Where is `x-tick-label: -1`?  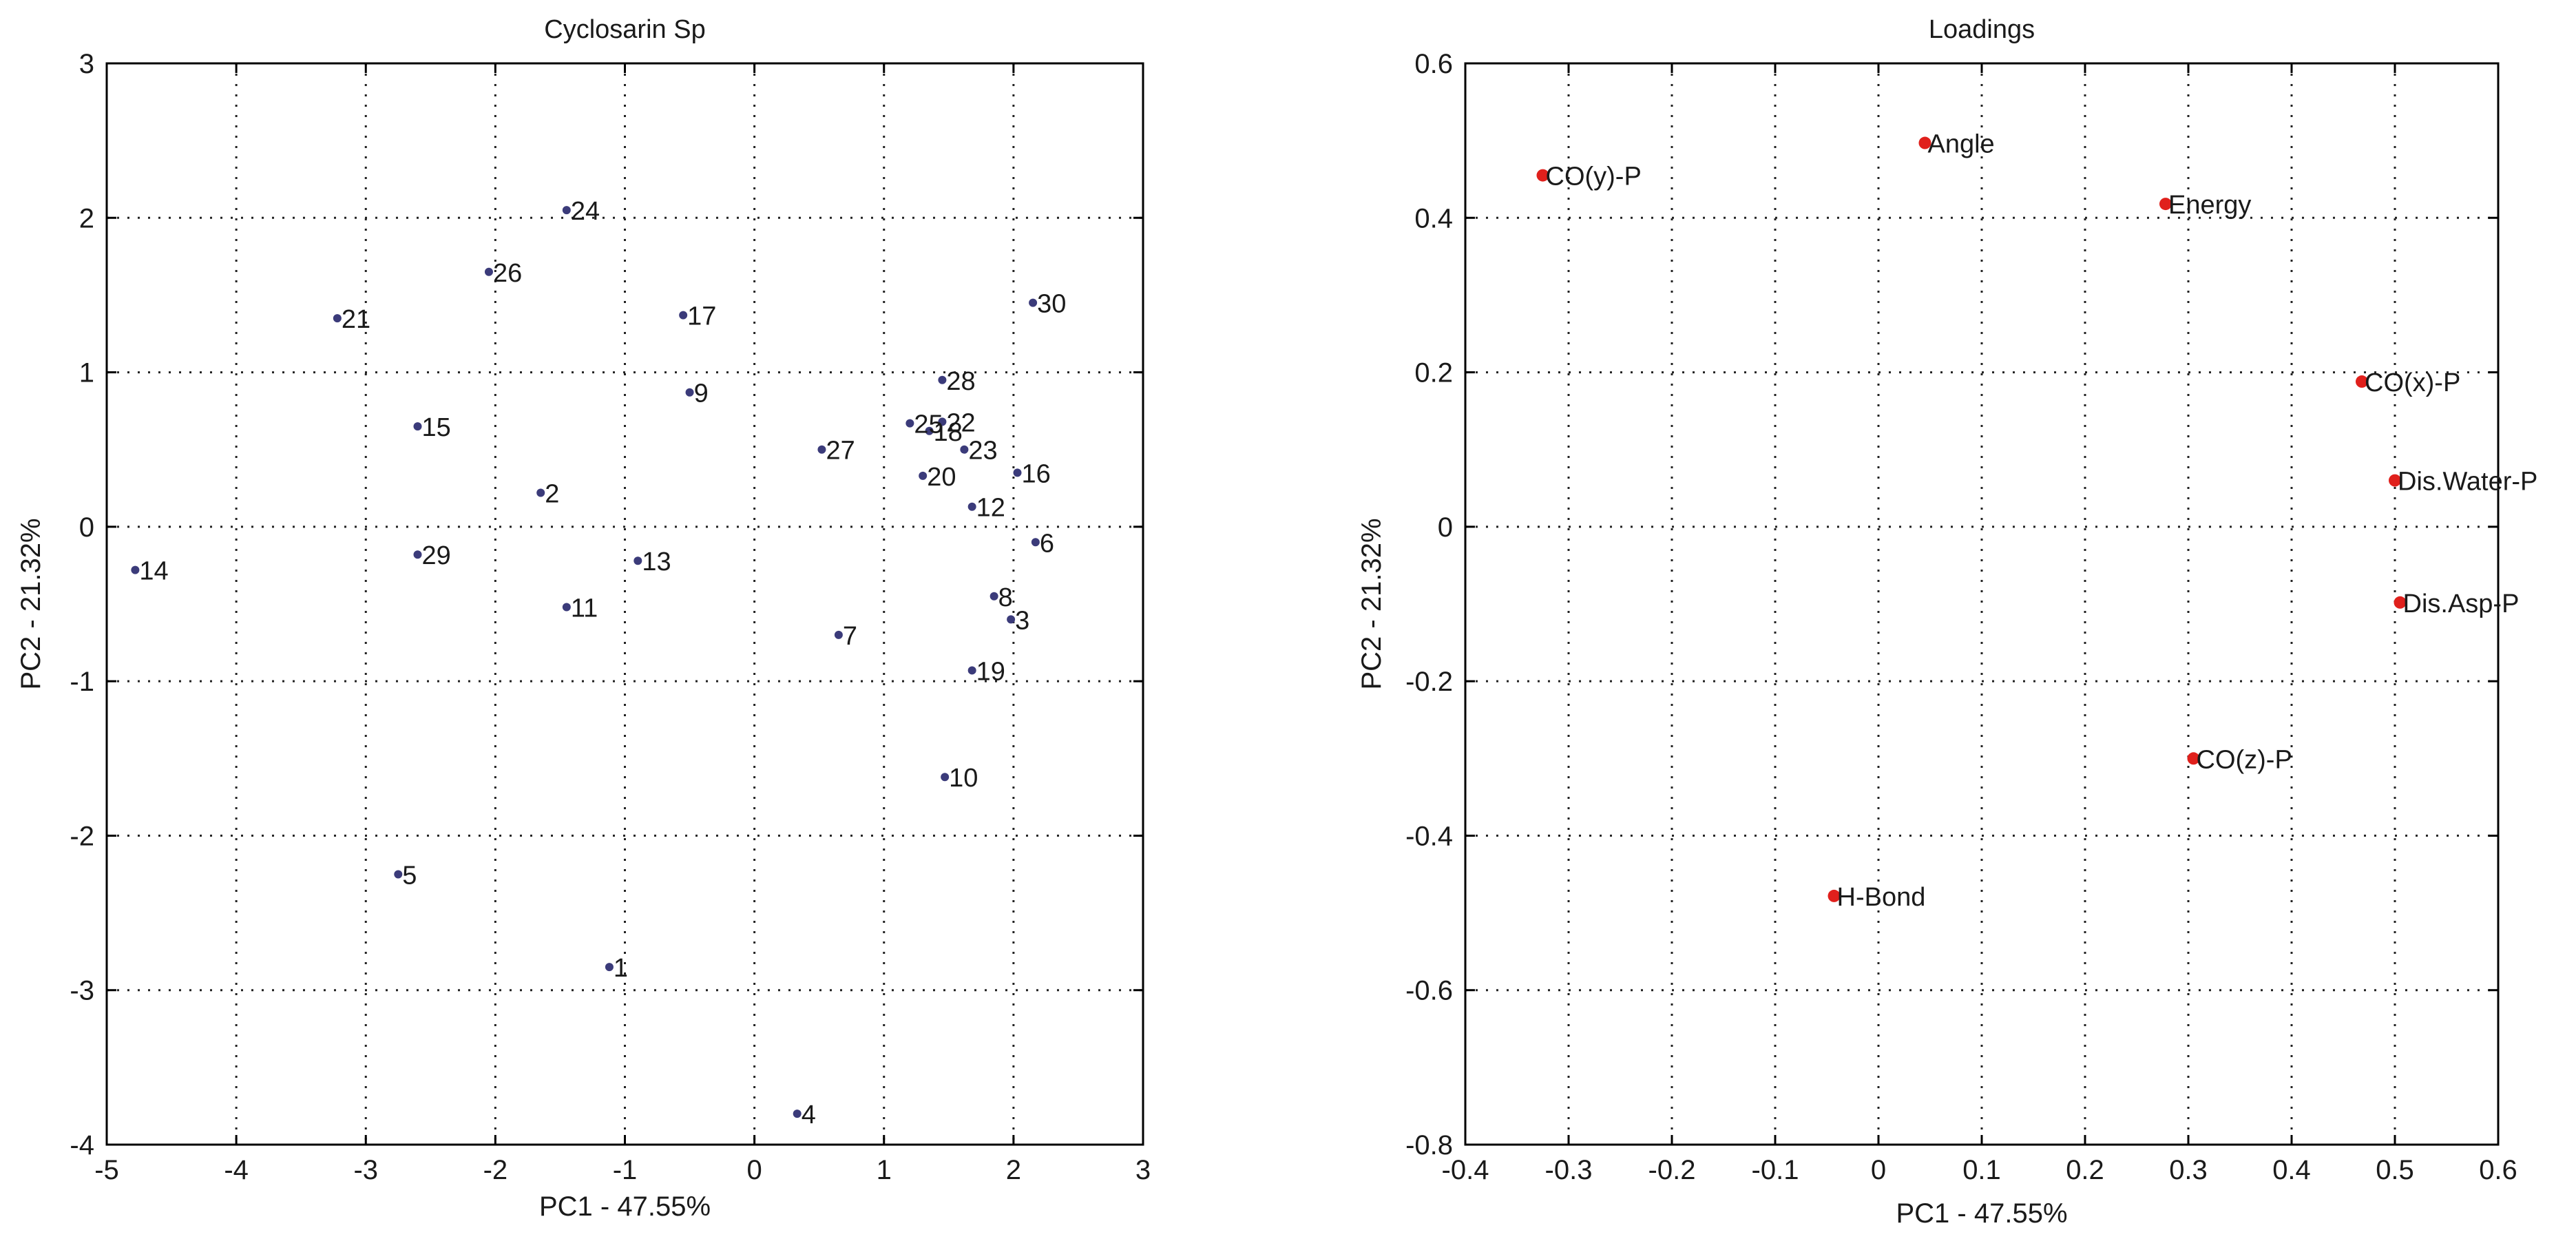
x-tick-label: -1 is located at coordinates (625, 1170).